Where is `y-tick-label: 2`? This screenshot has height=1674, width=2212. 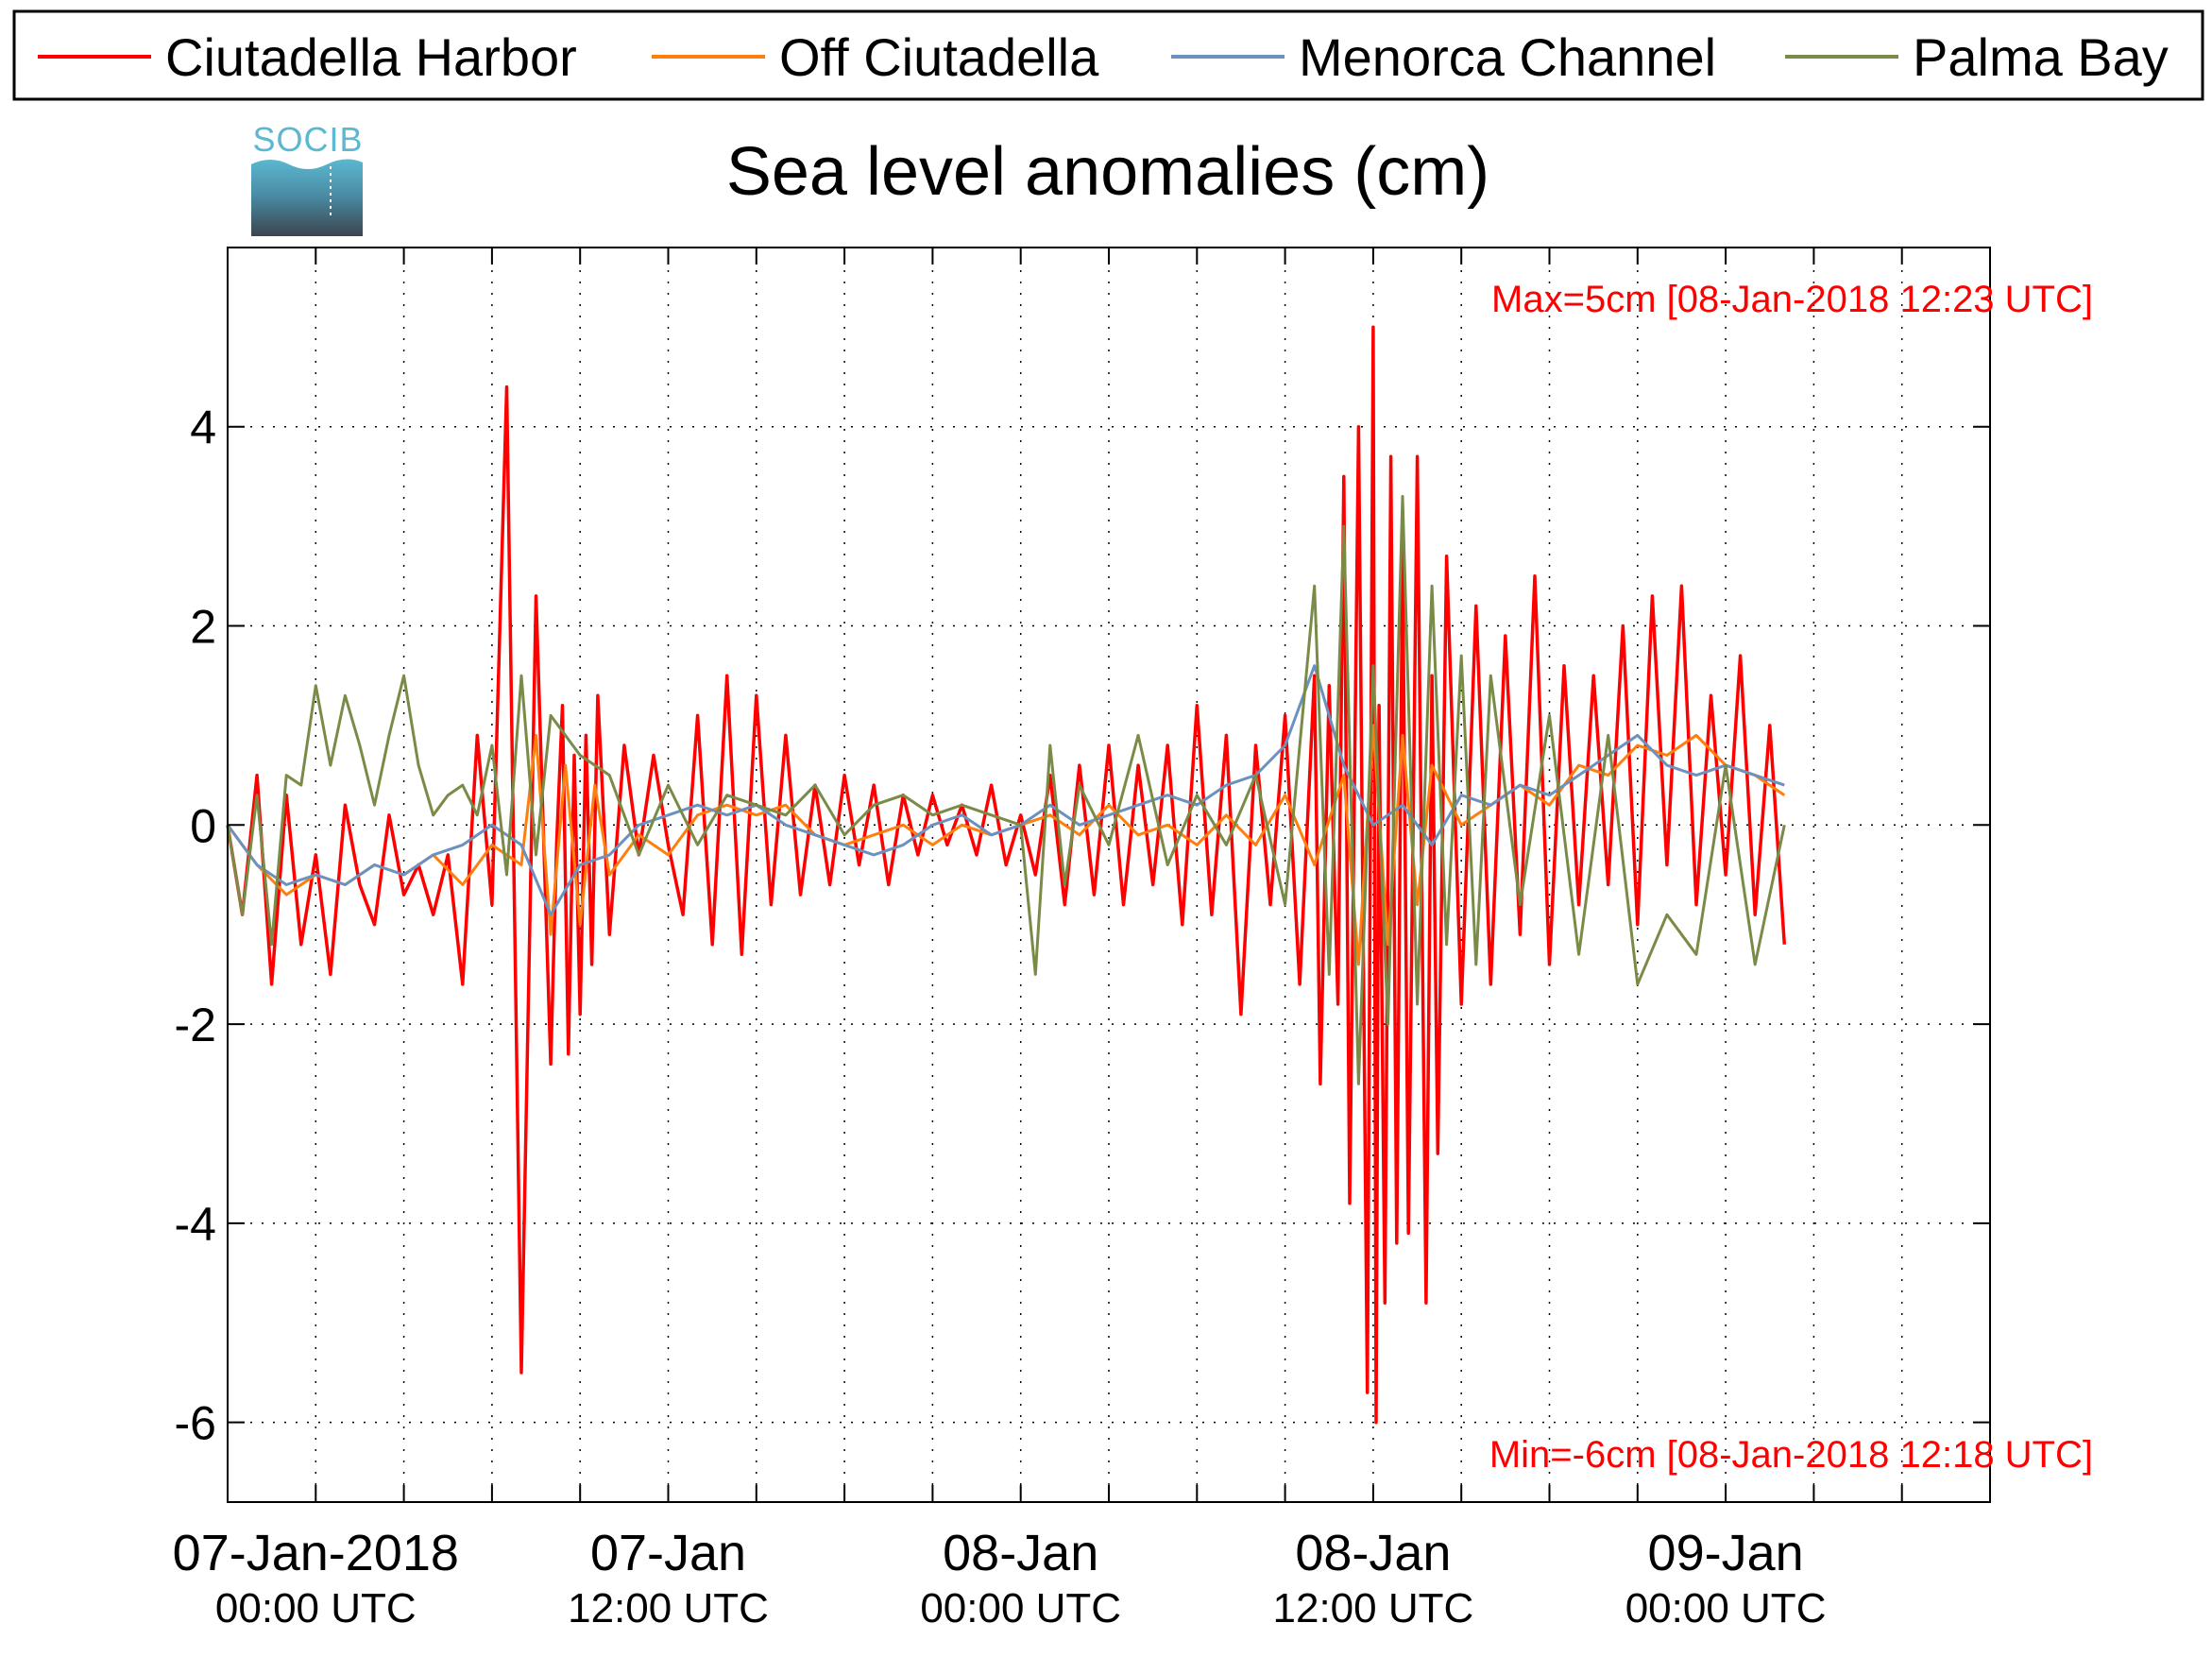 y-tick-label: 2 is located at coordinates (203, 627).